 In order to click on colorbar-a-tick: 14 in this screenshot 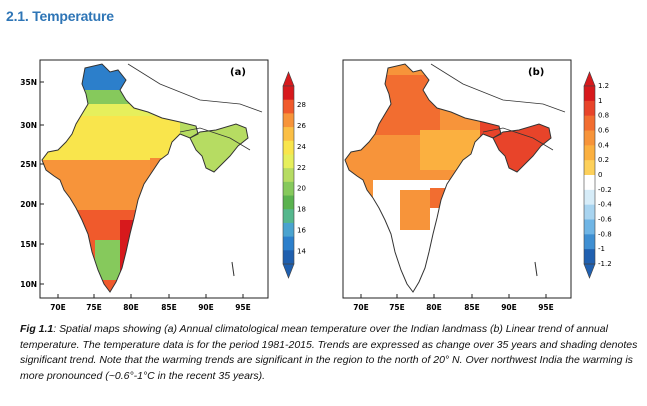, I will do `click(301, 252)`.